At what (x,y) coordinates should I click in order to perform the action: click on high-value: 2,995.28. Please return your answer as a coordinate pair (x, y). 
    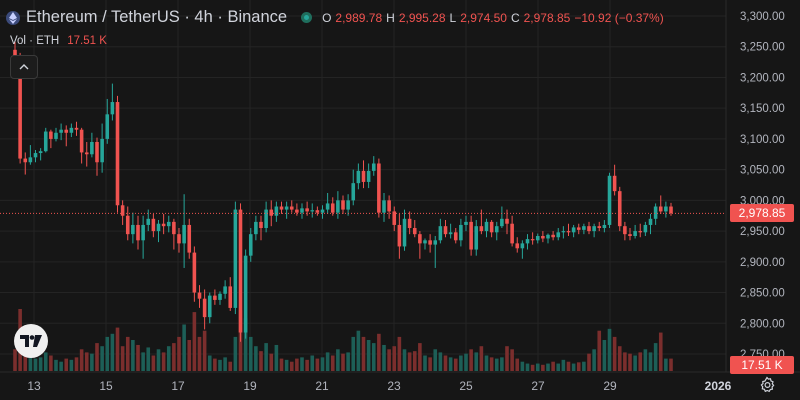
    Looking at the image, I should click on (422, 17).